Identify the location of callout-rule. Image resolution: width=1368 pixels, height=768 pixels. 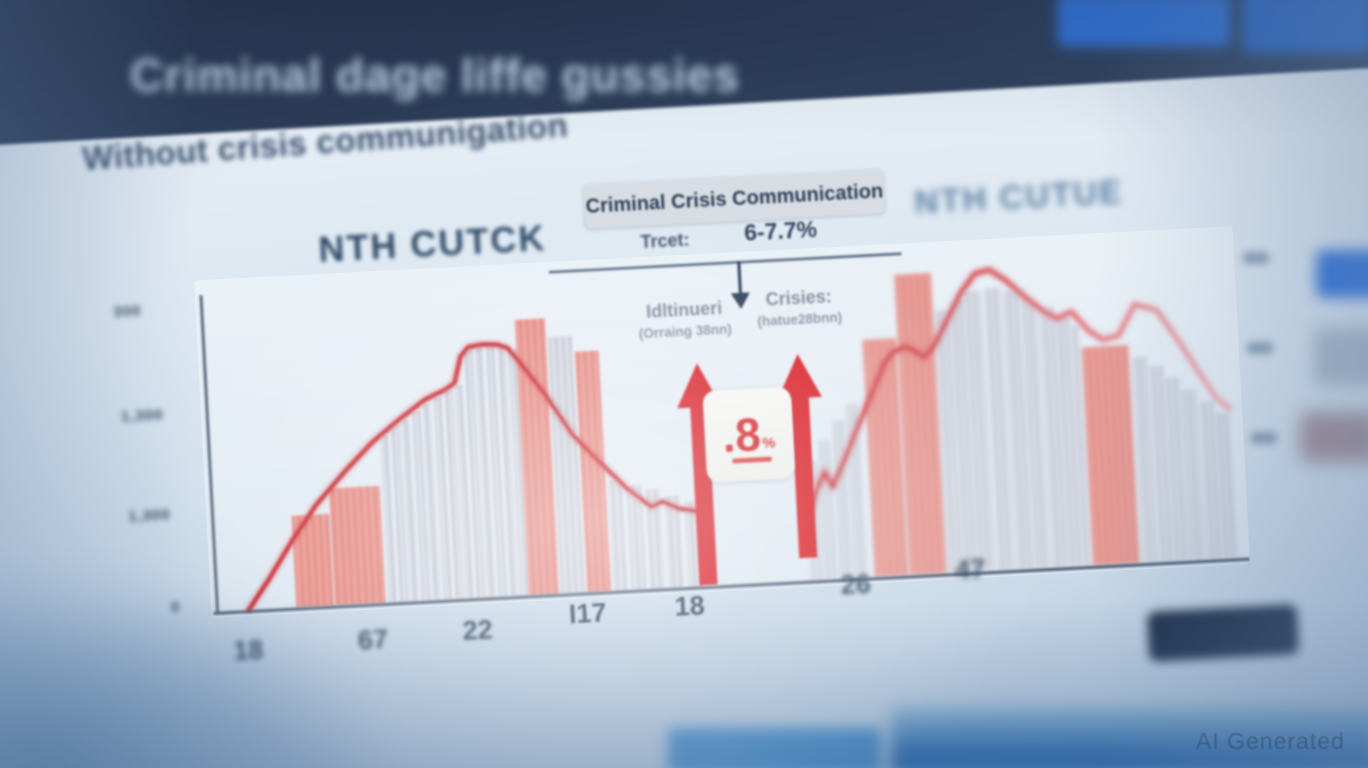
(725, 263).